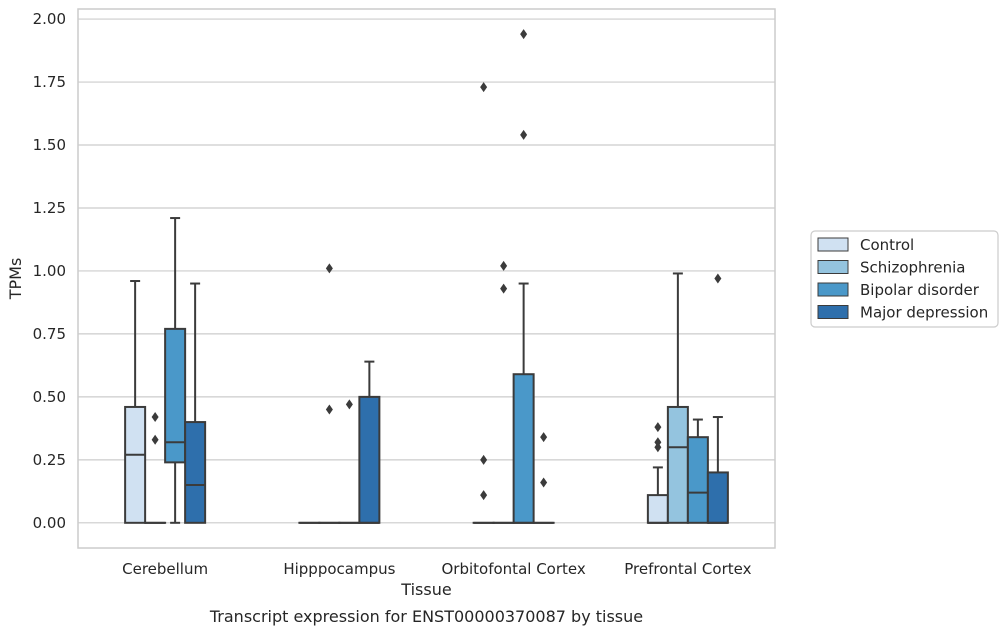 The height and width of the screenshot is (634, 1007). What do you see at coordinates (165, 569) in the screenshot?
I see `x-tick-label: Cerebellum` at bounding box center [165, 569].